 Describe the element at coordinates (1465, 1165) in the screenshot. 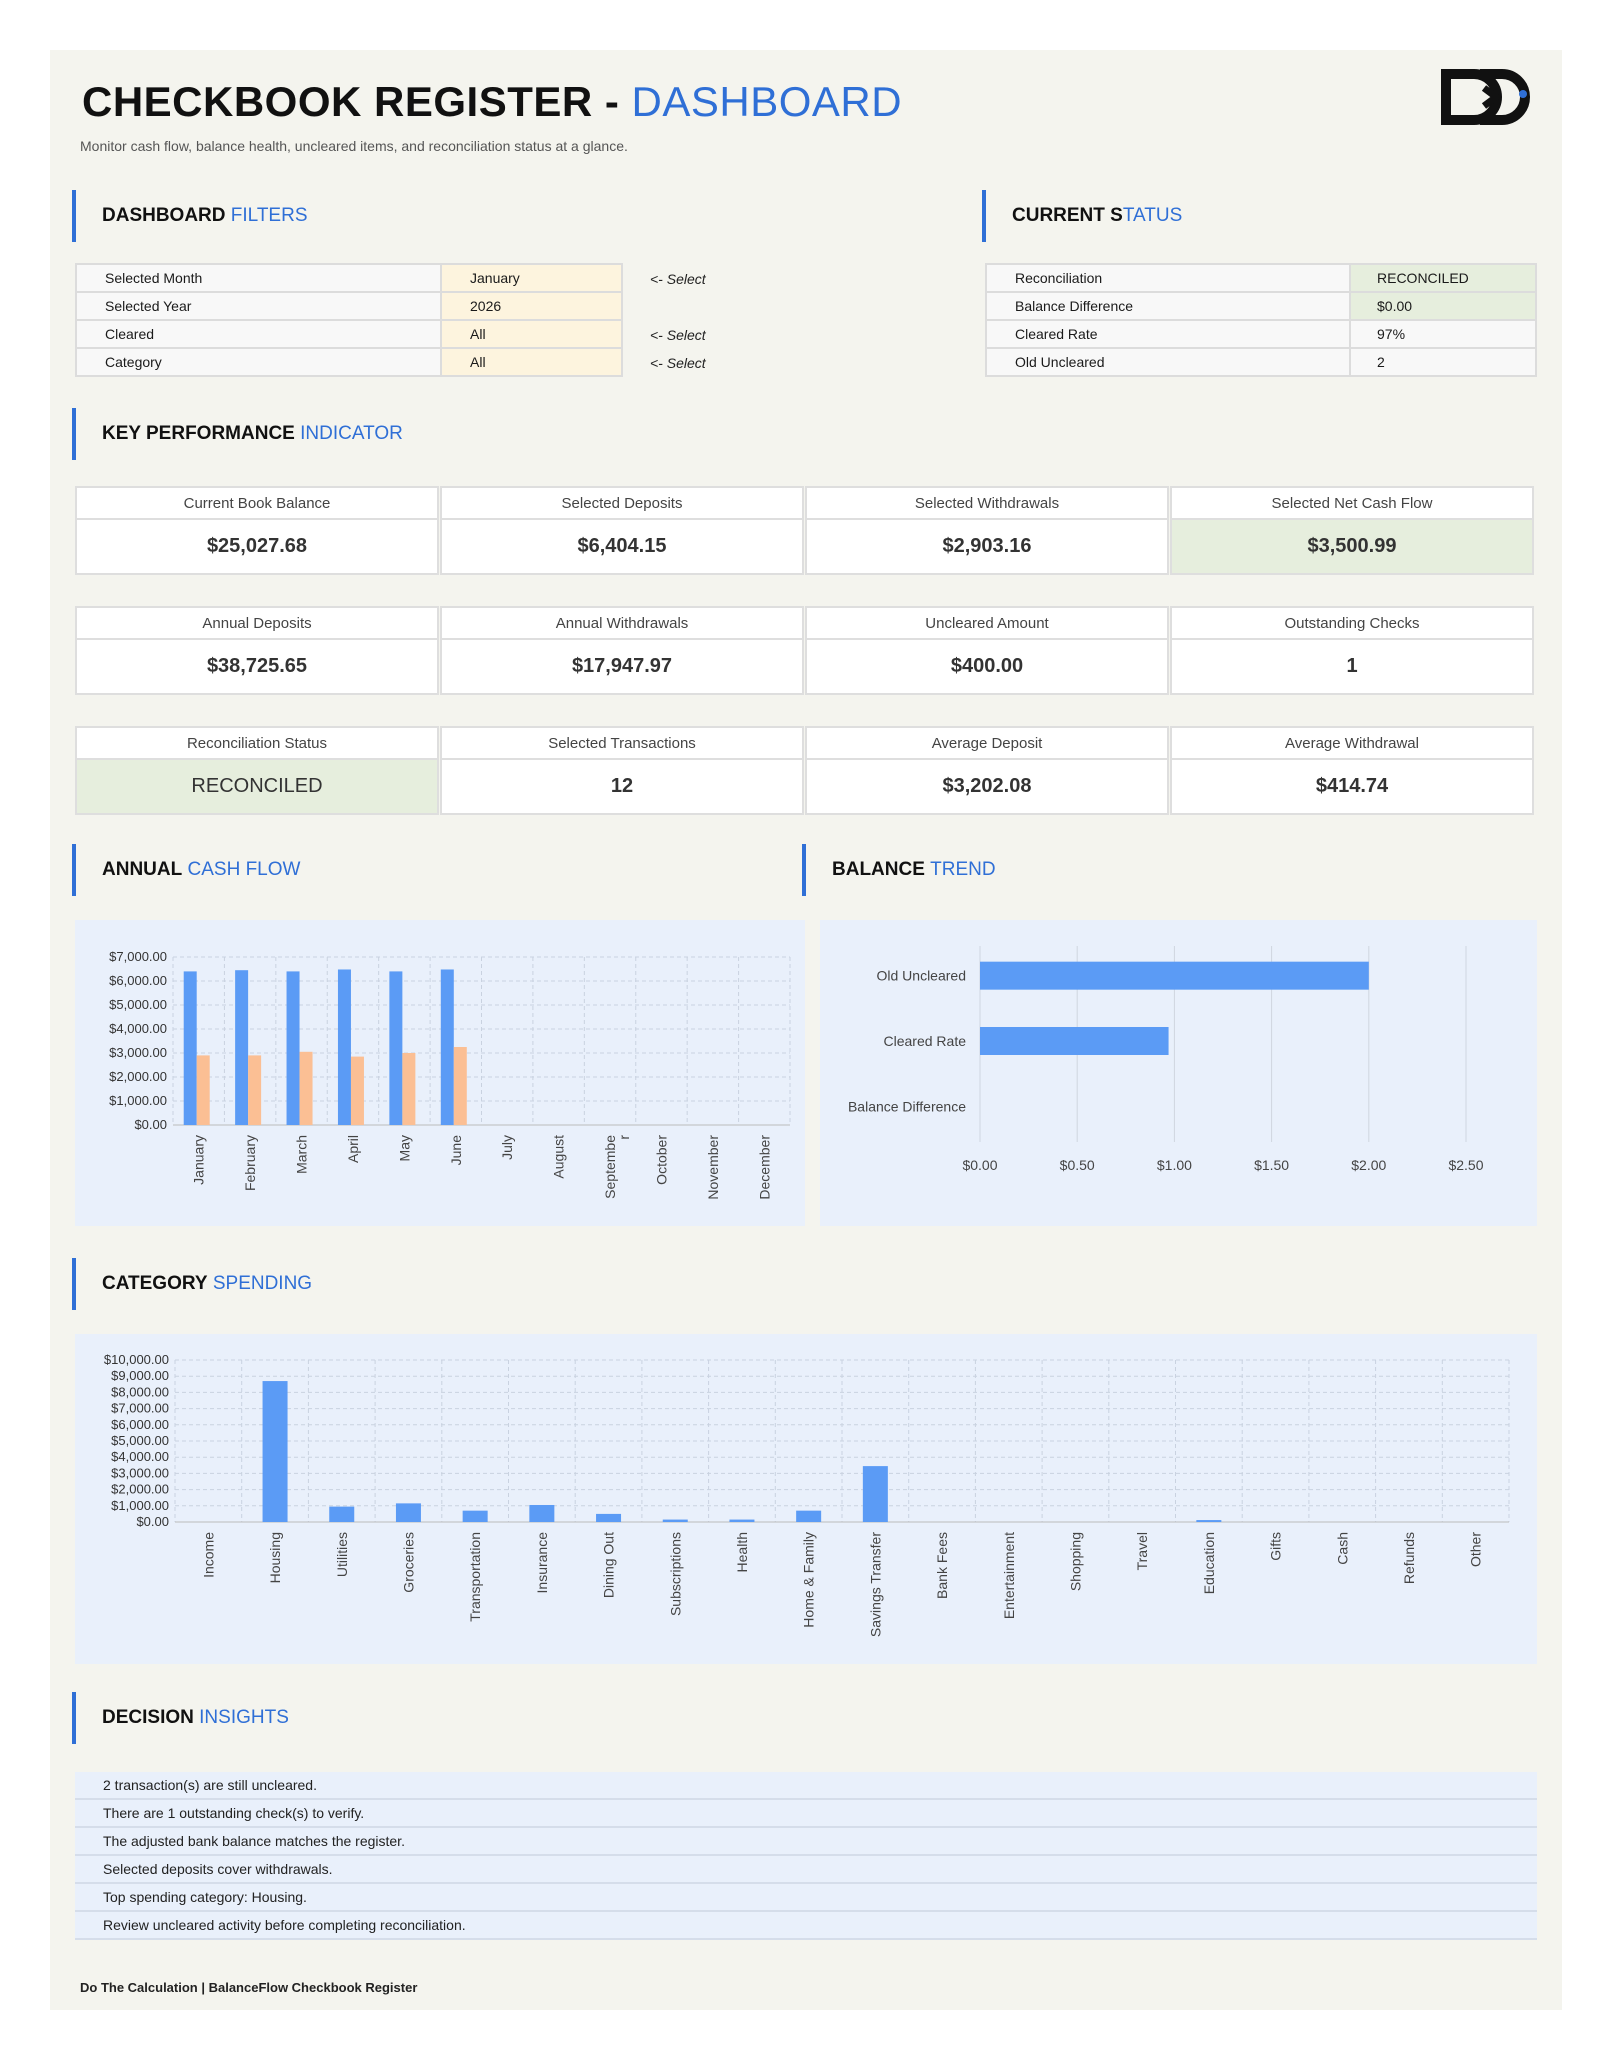

I see `x-tick-label: $2.50` at that location.